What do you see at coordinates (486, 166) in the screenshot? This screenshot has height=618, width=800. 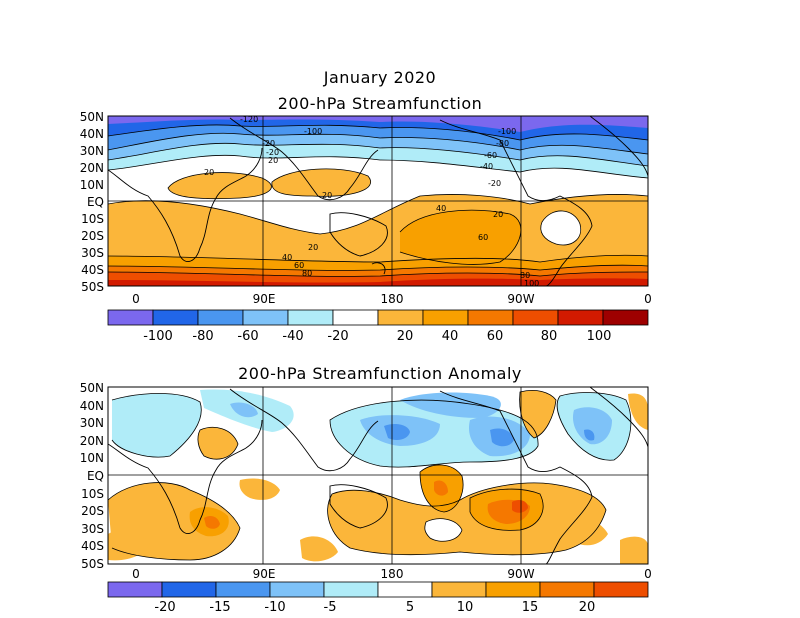 I see `contour-label: -40` at bounding box center [486, 166].